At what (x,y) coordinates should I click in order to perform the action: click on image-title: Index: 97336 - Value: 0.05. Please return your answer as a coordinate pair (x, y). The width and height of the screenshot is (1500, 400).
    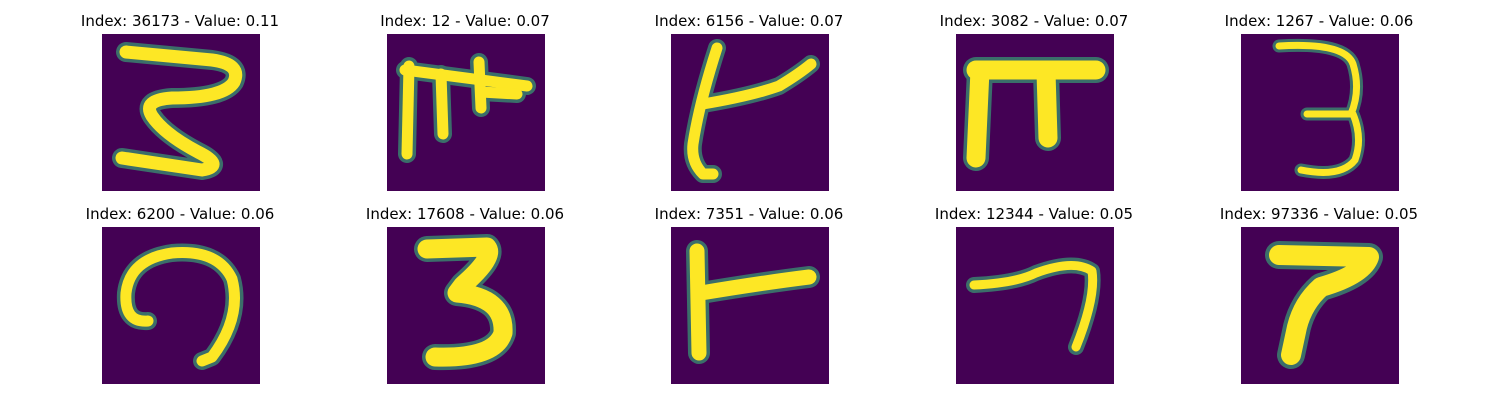
    Looking at the image, I should click on (1319, 214).